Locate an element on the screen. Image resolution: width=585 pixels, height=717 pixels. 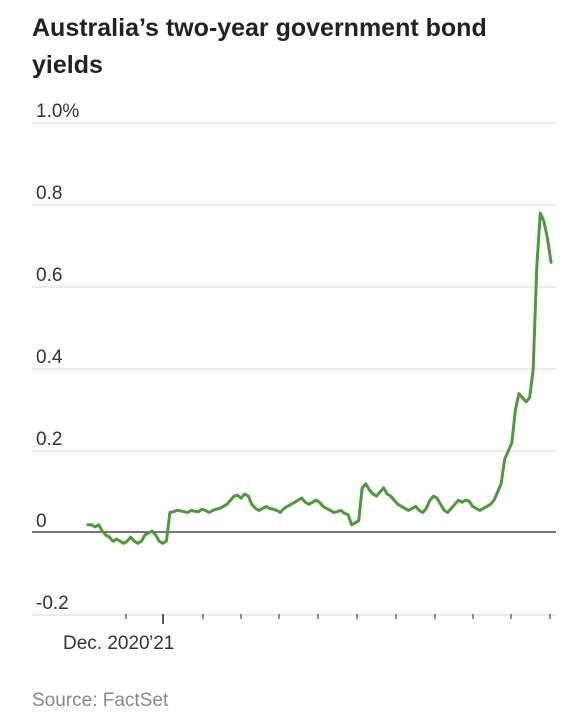
y-tick-label-1: 0.8 is located at coordinates (49, 193).